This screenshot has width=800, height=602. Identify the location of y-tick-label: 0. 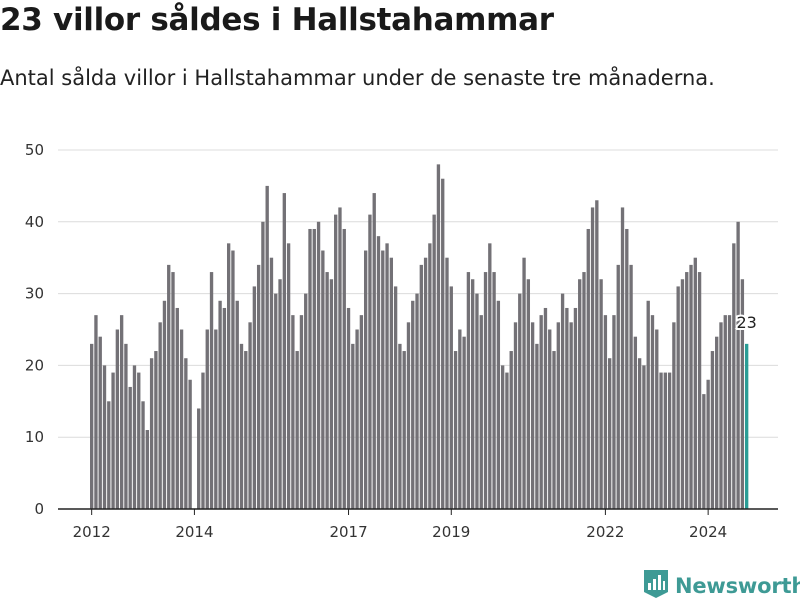
(39, 509).